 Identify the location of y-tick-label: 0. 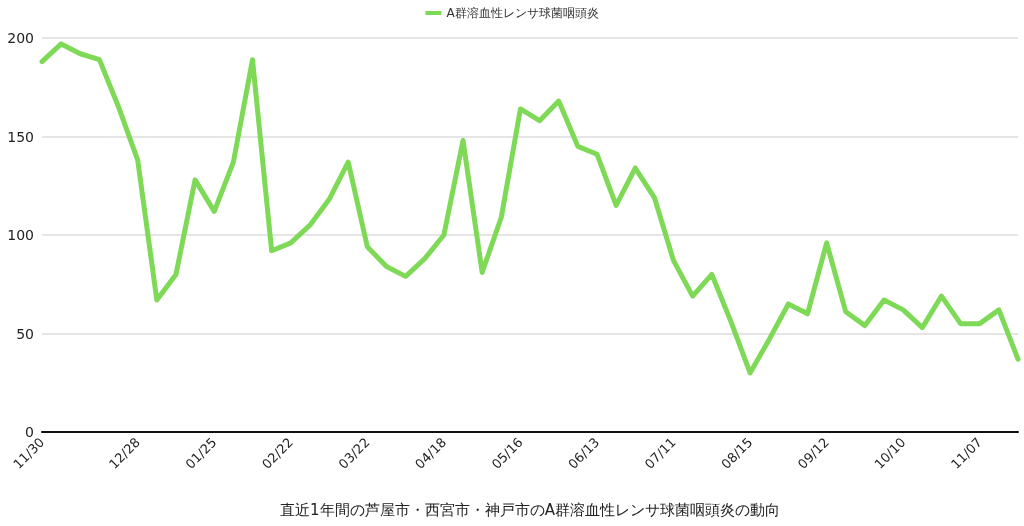
(29, 432).